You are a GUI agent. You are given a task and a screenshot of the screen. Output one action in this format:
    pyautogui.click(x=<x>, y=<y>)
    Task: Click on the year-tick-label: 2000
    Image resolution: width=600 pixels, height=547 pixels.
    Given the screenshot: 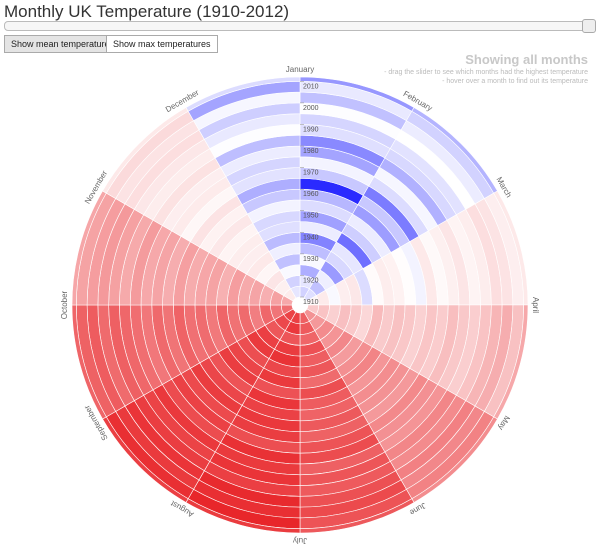 What is the action you would take?
    pyautogui.click(x=311, y=108)
    